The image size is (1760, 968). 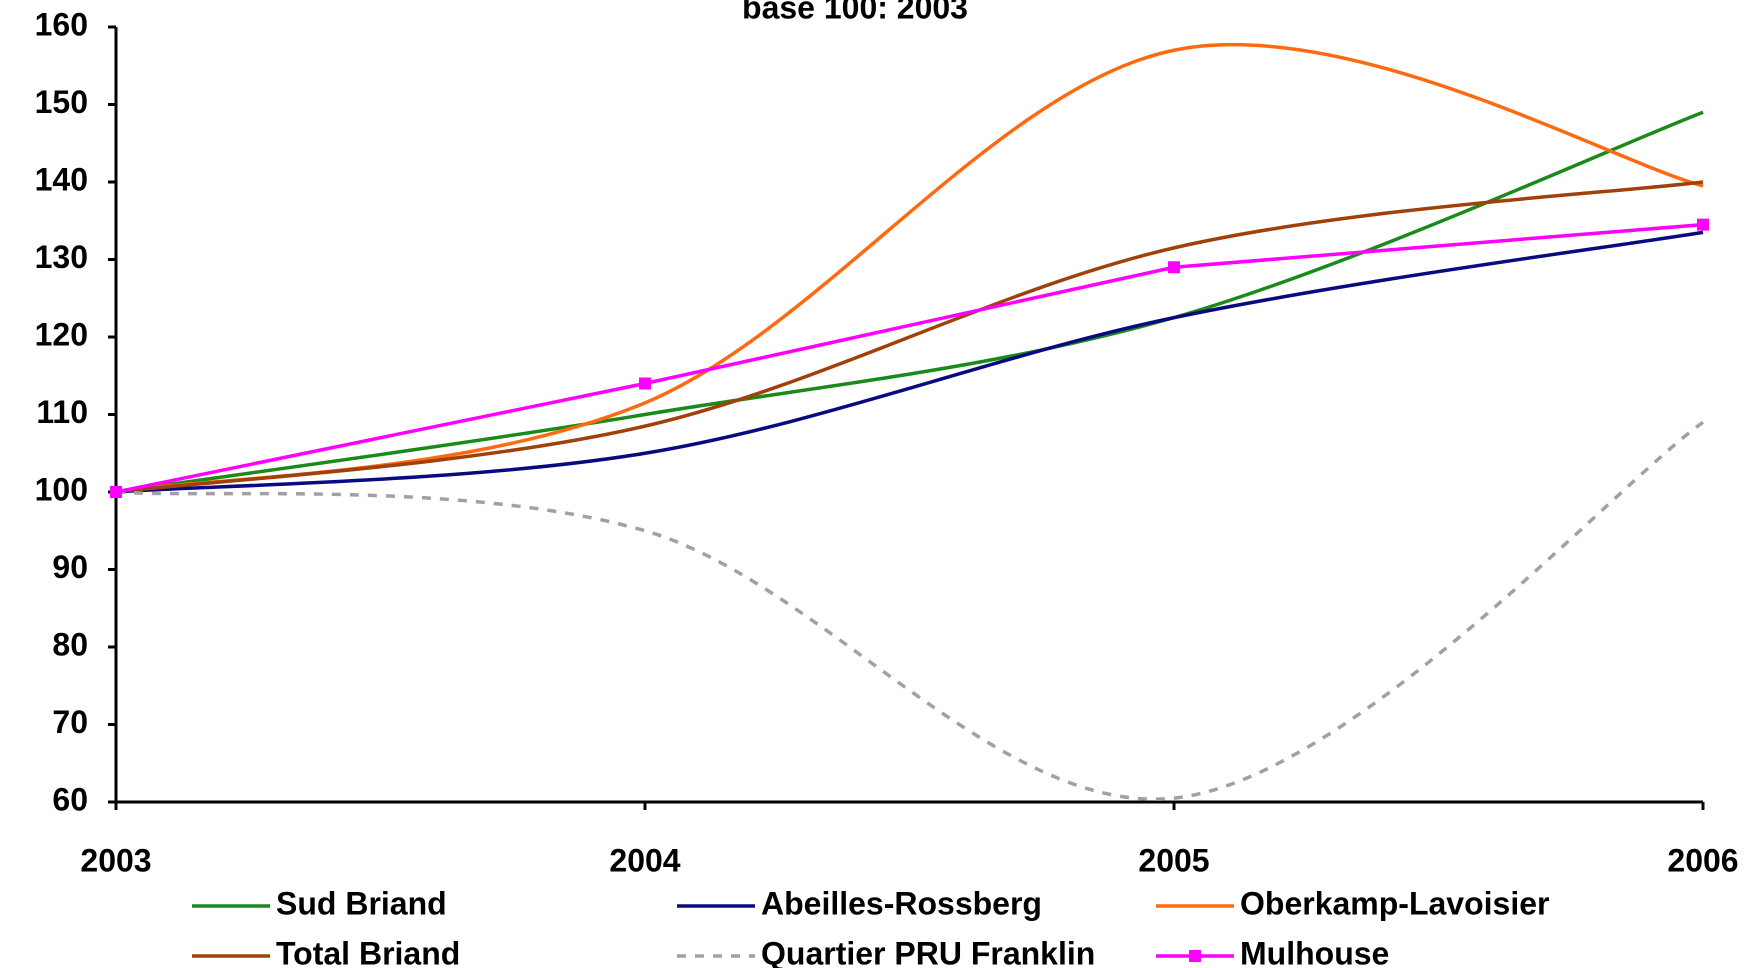 What do you see at coordinates (61, 102) in the screenshot?
I see `y-tick-label: 150` at bounding box center [61, 102].